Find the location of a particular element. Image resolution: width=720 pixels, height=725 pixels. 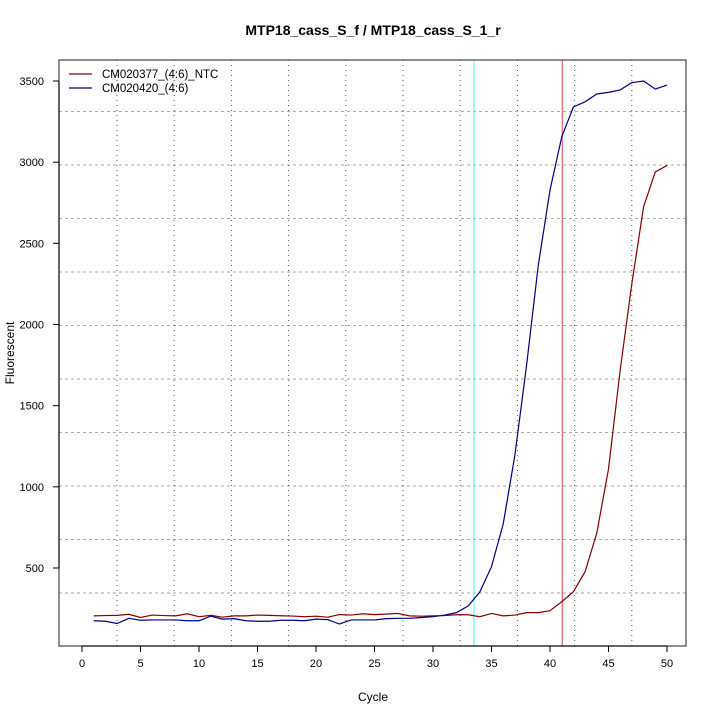

y-tick-label: 2000 is located at coordinates (32, 326).